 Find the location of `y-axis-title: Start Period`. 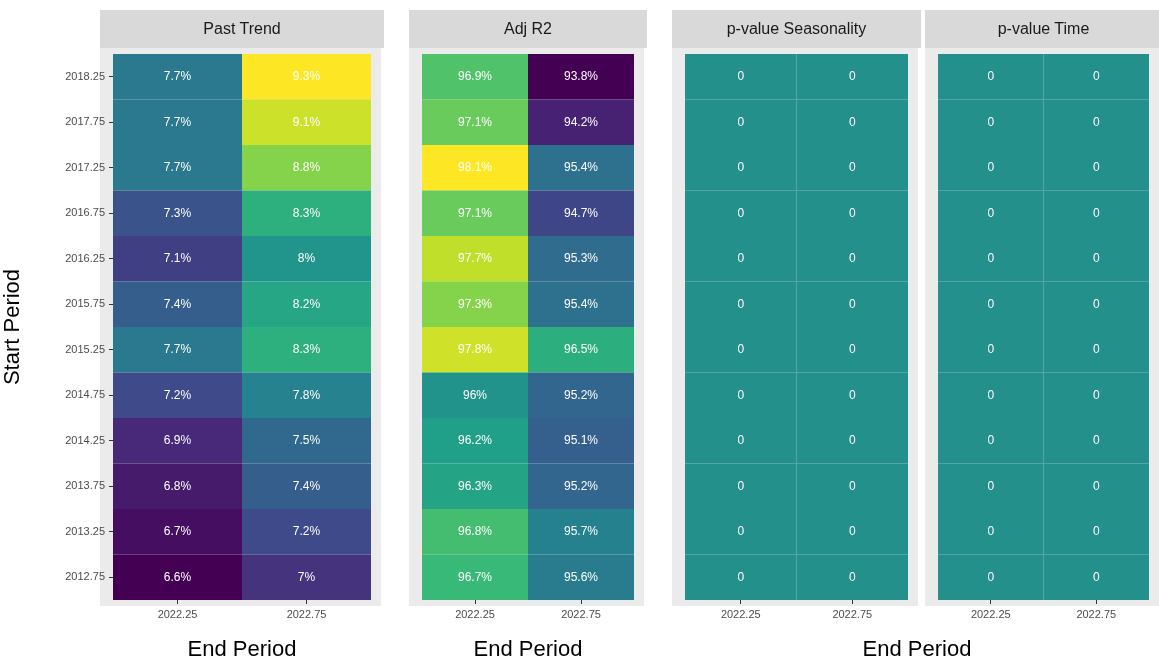

y-axis-title: Start Period is located at coordinates (12, 327).